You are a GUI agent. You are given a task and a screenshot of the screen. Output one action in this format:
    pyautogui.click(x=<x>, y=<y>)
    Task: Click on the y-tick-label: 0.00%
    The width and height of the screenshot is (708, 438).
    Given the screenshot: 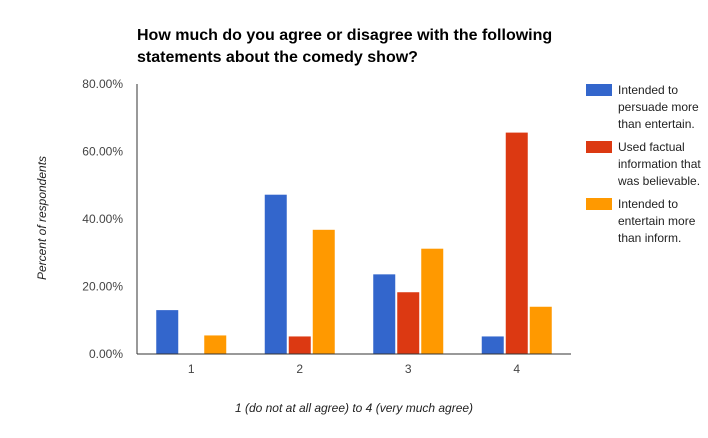 What is the action you would take?
    pyautogui.click(x=106, y=354)
    